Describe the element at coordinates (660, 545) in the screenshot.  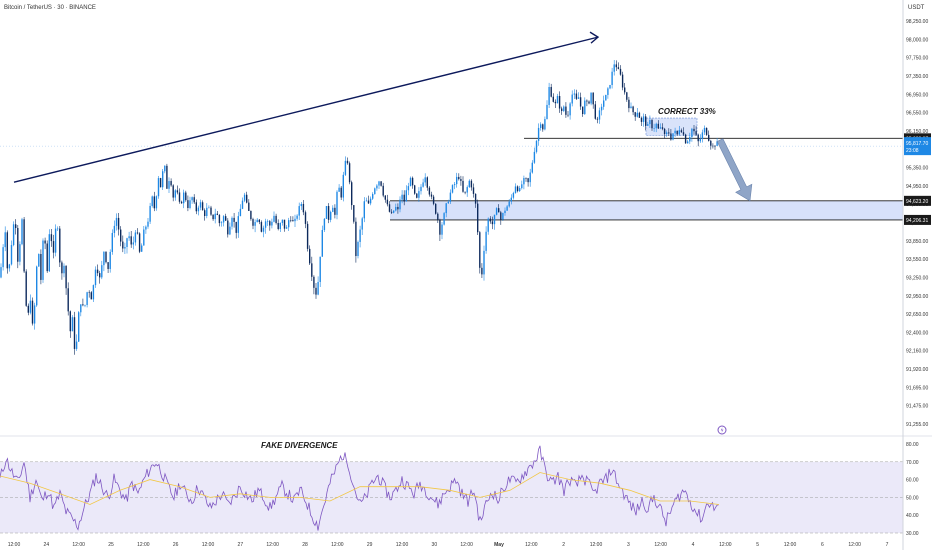
I see `time-tick-label: 12:00` at that location.